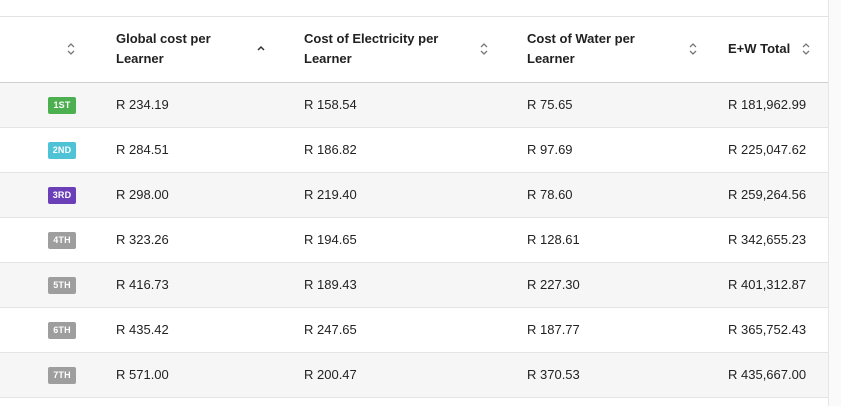 The image size is (841, 406). I want to click on rank-badge: 4TH, so click(62, 240).